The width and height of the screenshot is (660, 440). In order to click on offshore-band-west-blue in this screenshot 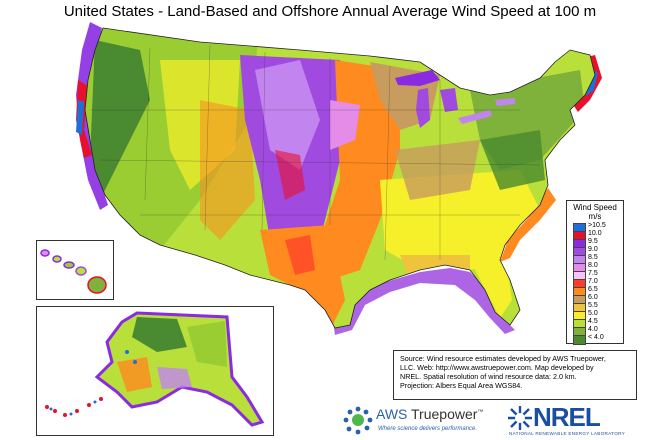, I will do `click(80, 117)`.